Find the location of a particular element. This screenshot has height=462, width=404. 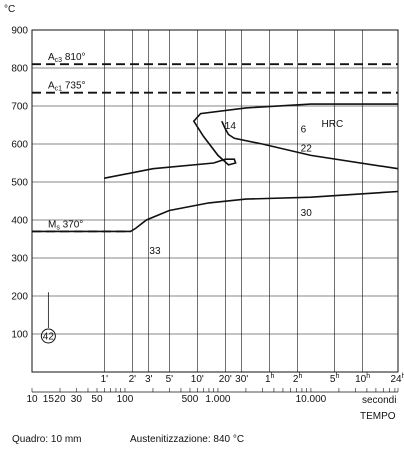

x-time-tick-label: 30' is located at coordinates (241, 379).